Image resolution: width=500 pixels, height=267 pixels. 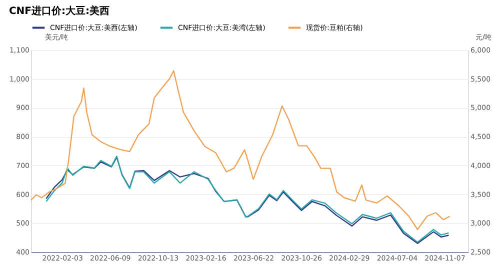 What do you see at coordinates (59, 11) in the screenshot?
I see `chart-title: CNF进口价:大豆:美西` at bounding box center [59, 11].